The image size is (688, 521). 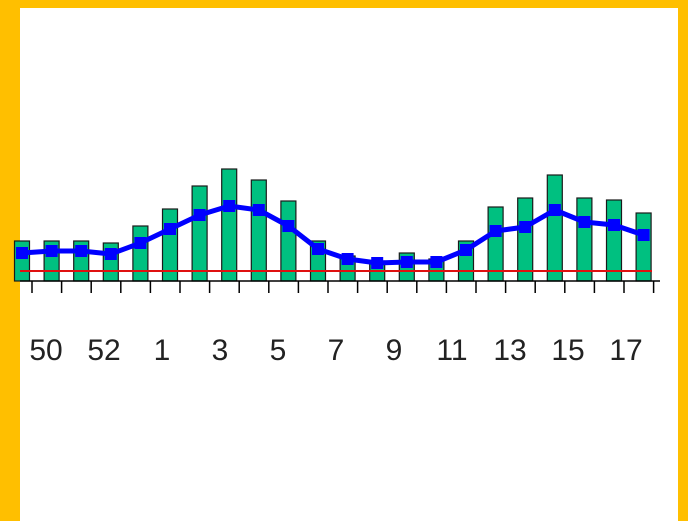 I want to click on x-axis-tick-labels: 50 52 1 3 5 7 9 11 13 15 17, so click(x=335, y=350).